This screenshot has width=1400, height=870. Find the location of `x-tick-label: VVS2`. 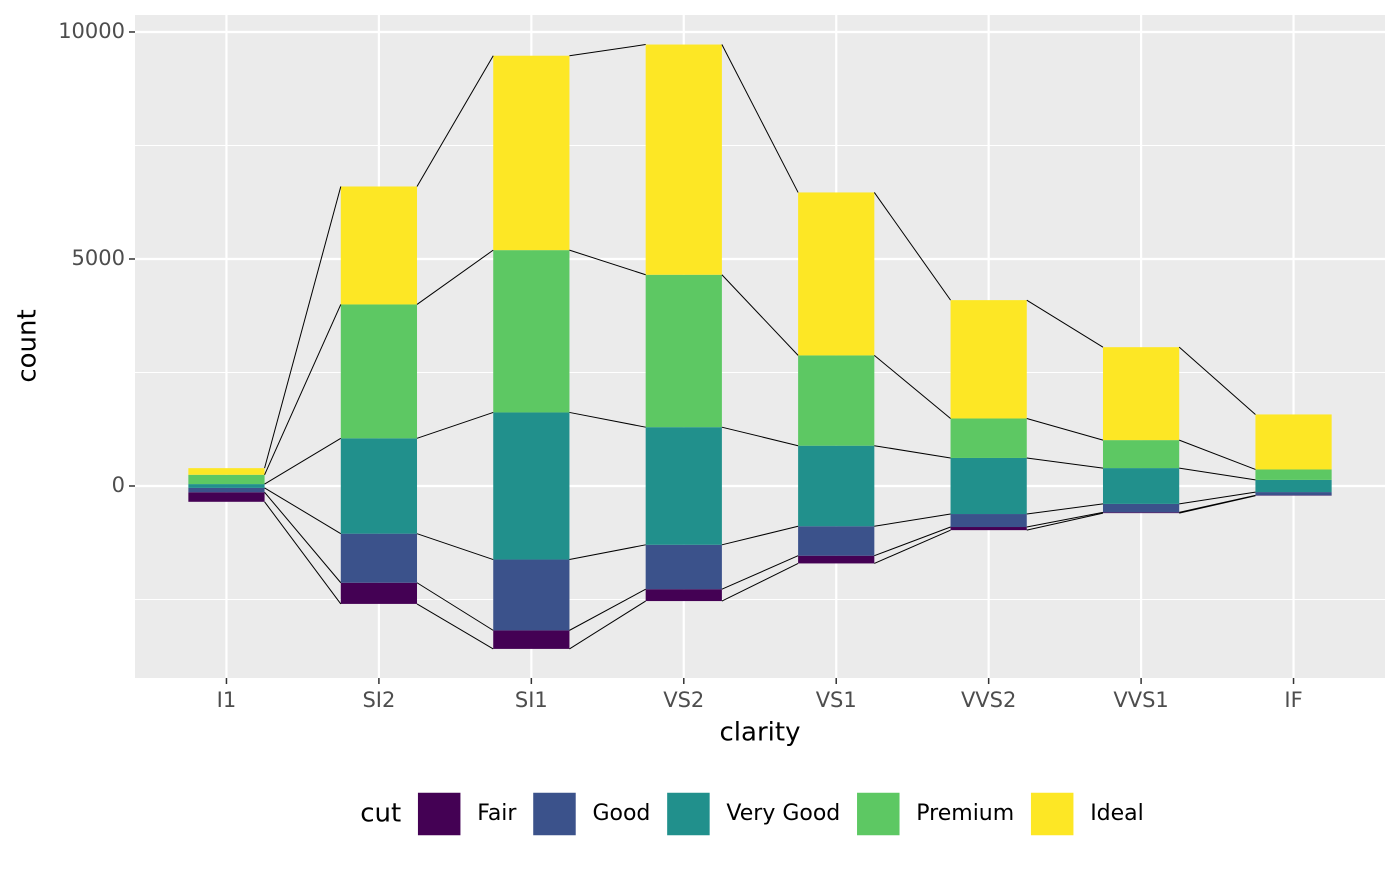

x-tick-label: VVS2 is located at coordinates (988, 700).